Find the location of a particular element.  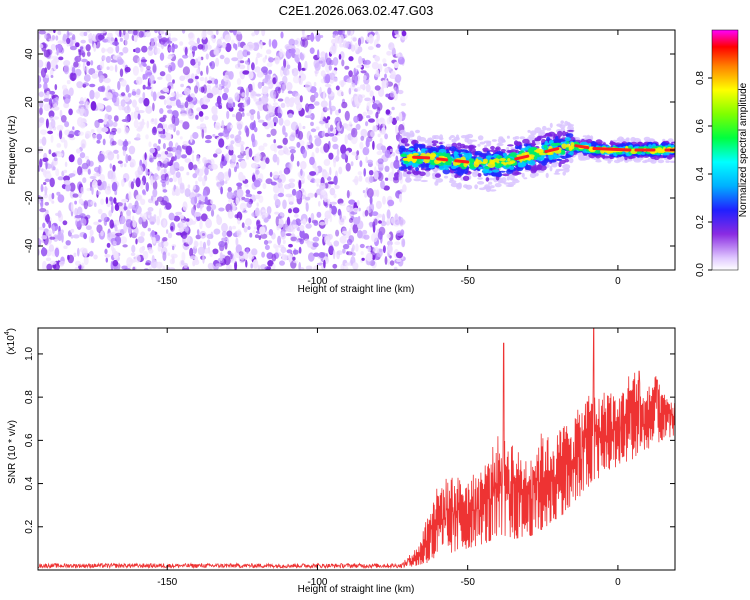

y-tick-label: -40 is located at coordinates (29, 245).